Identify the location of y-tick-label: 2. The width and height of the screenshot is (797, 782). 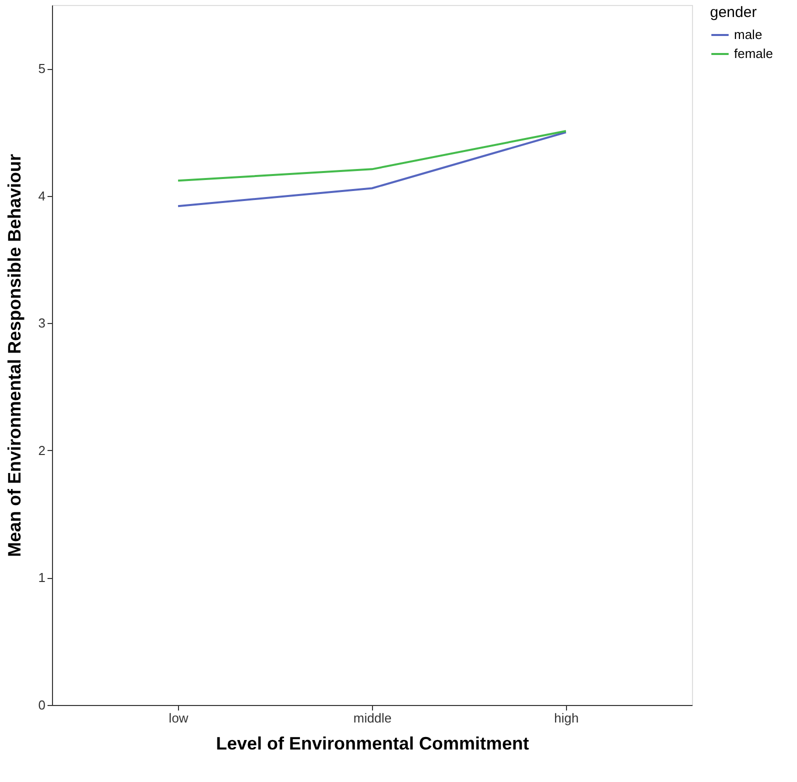
(42, 450).